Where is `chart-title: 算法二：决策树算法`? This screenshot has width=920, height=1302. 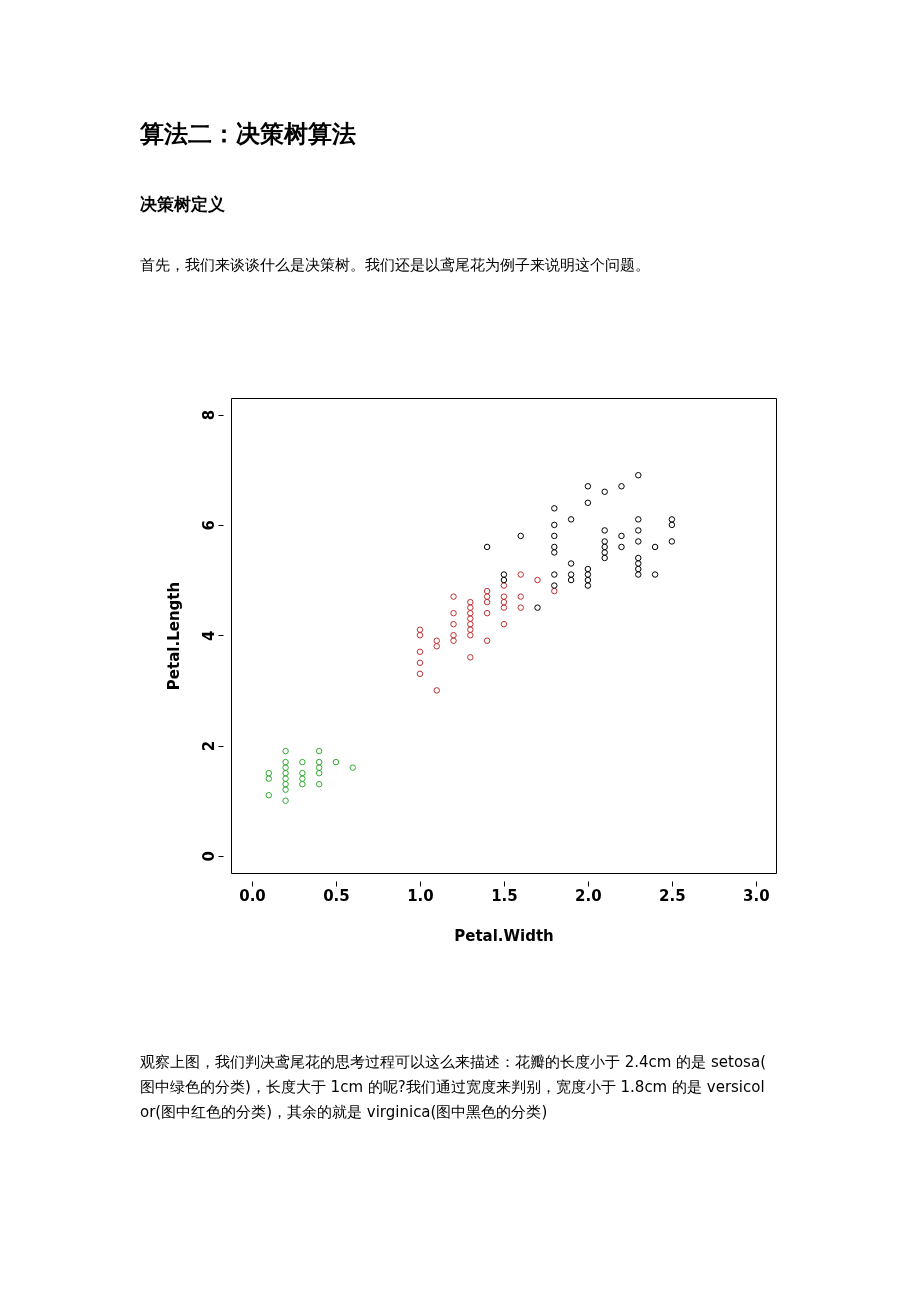 chart-title: 算法二：决策树算法 is located at coordinates (247, 134).